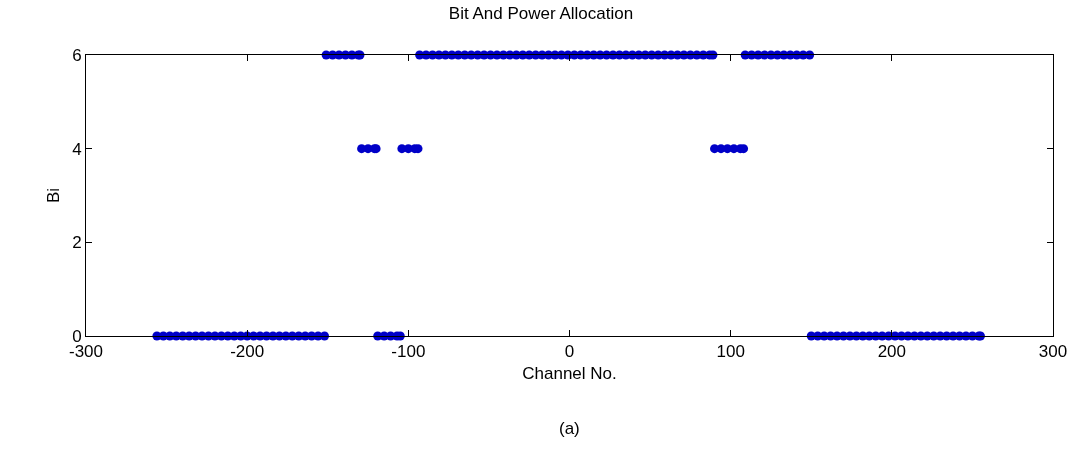 The width and height of the screenshot is (1082, 454). What do you see at coordinates (569, 428) in the screenshot?
I see `text: (a)` at bounding box center [569, 428].